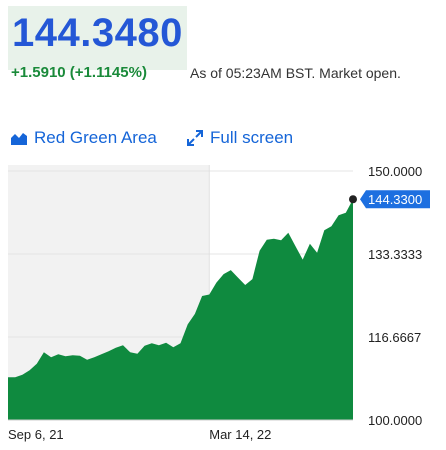 The image size is (446, 450). I want to click on fullscreen-button: Full screen, so click(240, 138).